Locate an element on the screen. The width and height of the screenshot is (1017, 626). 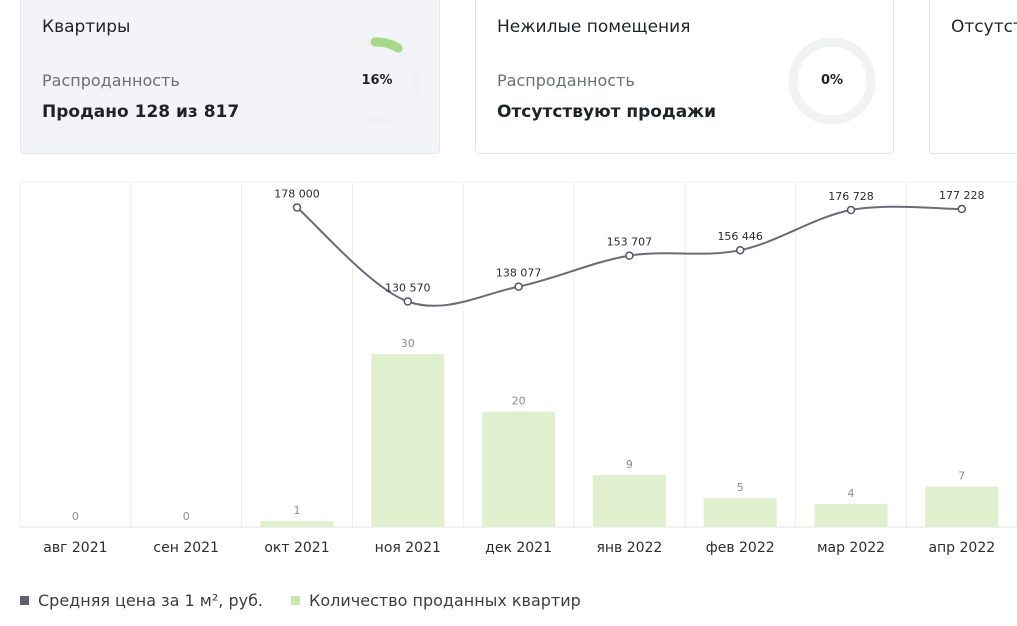
card-title: Отсутст is located at coordinates (984, 27).